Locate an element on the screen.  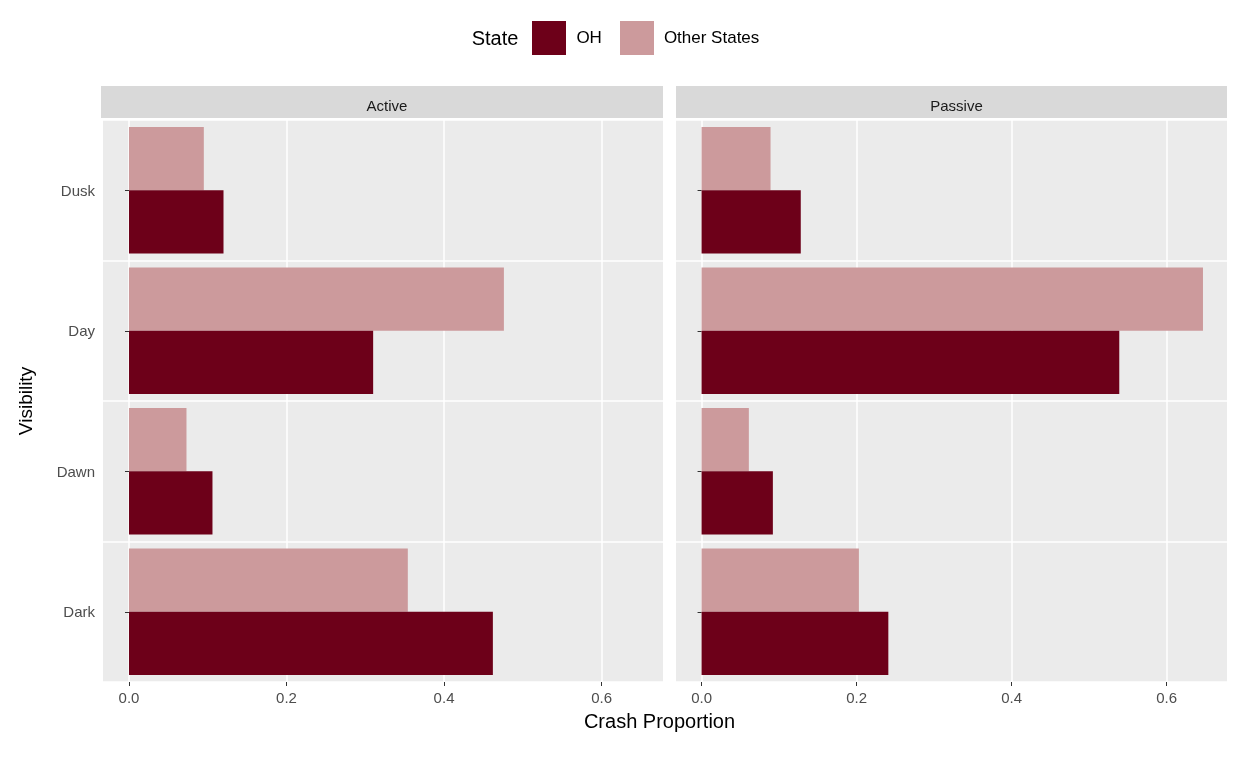
y-tick-label: Dusk is located at coordinates (78, 190).